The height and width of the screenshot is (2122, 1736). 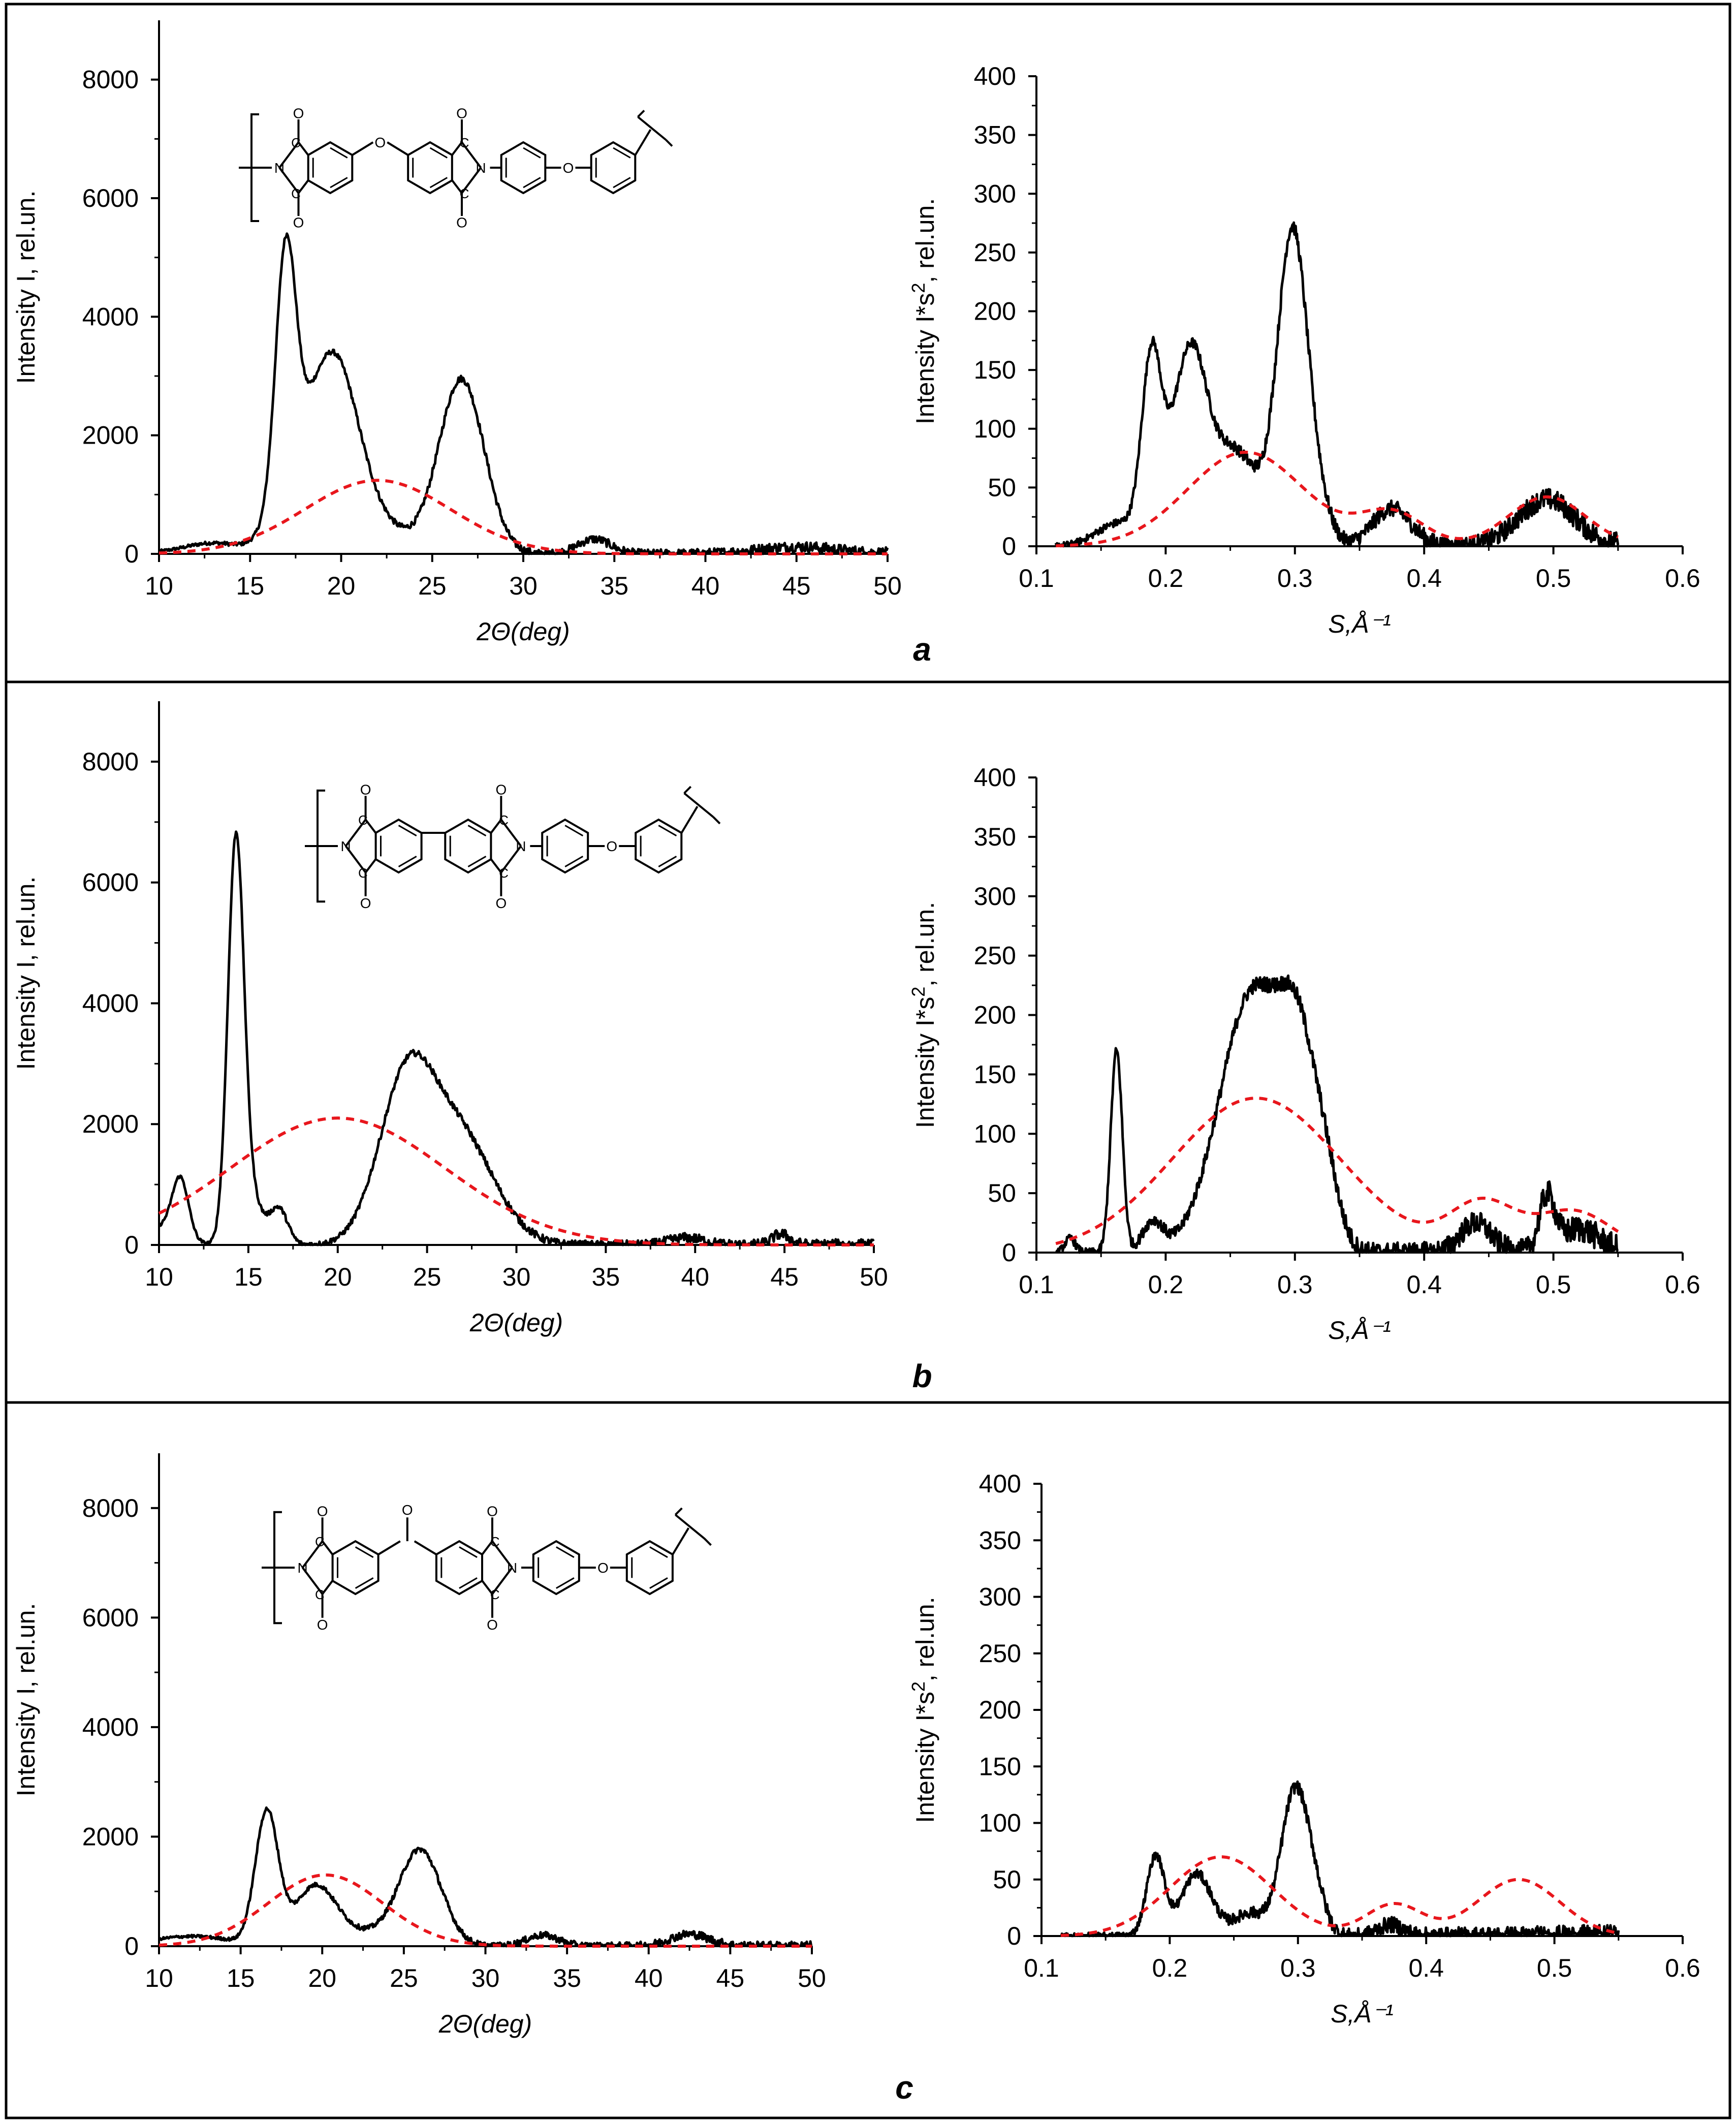 What do you see at coordinates (695, 1277) in the screenshot?
I see `x-tick-label: 40` at bounding box center [695, 1277].